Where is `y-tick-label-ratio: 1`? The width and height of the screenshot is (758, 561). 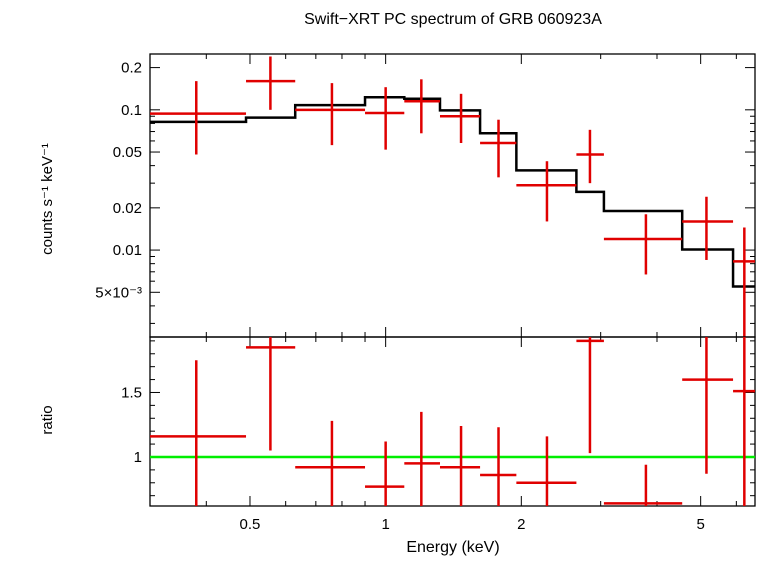 y-tick-label-ratio: 1 is located at coordinates (138, 457).